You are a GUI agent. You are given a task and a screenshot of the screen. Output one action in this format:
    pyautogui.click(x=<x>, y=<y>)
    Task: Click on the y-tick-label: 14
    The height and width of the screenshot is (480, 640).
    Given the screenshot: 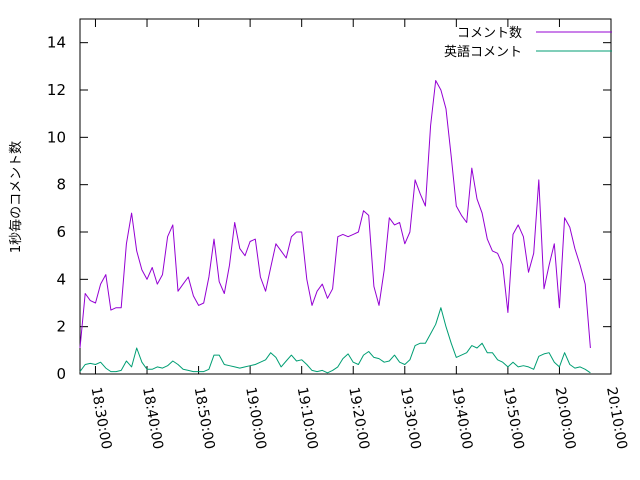 What is the action you would take?
    pyautogui.click(x=56, y=43)
    